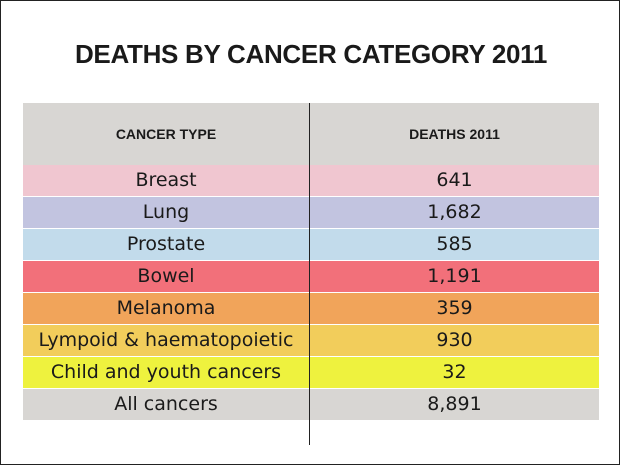 This screenshot has width=620, height=465. I want to click on column-divider, so click(309, 274).